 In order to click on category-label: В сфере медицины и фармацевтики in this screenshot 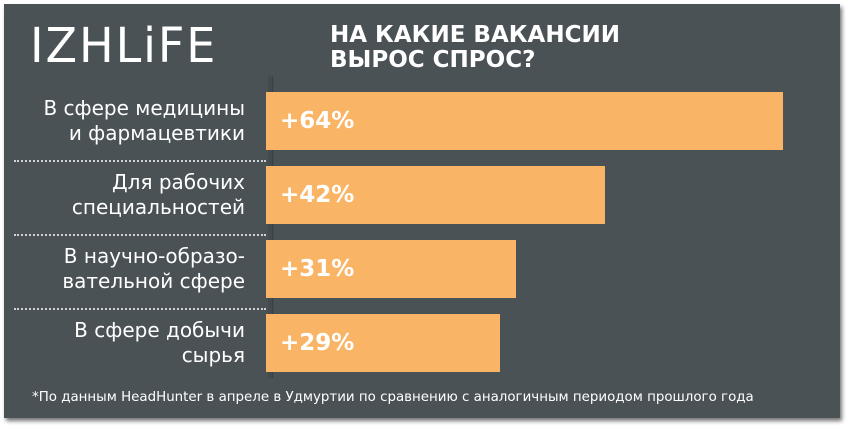, I will do `click(125, 121)`.